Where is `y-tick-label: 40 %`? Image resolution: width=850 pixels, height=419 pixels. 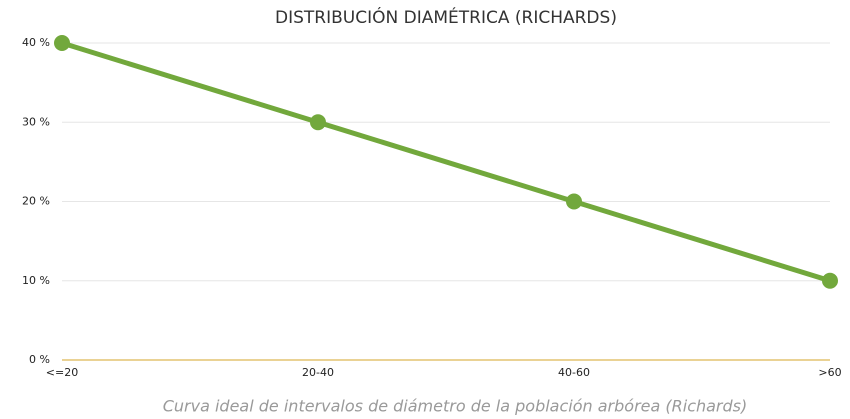 y-tick-label: 40 % is located at coordinates (36, 42).